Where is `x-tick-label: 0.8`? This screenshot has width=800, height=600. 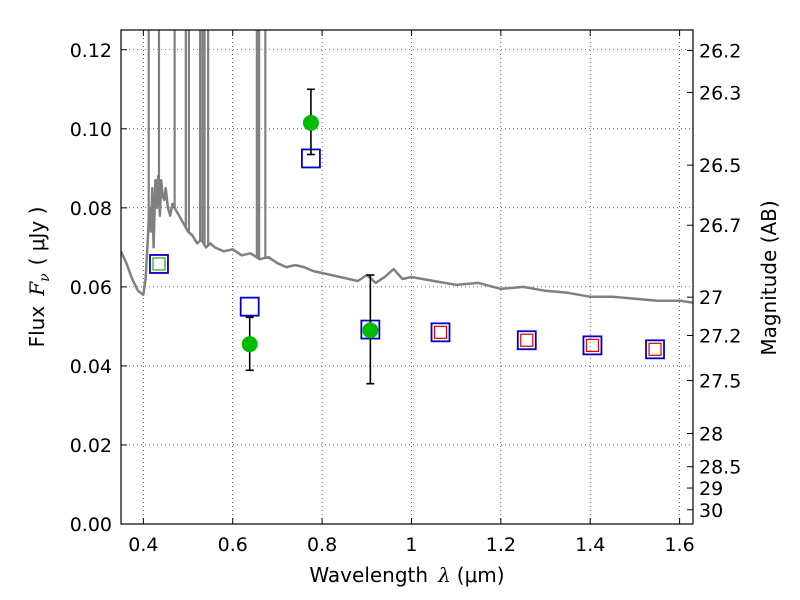 x-tick-label: 0.8 is located at coordinates (322, 545).